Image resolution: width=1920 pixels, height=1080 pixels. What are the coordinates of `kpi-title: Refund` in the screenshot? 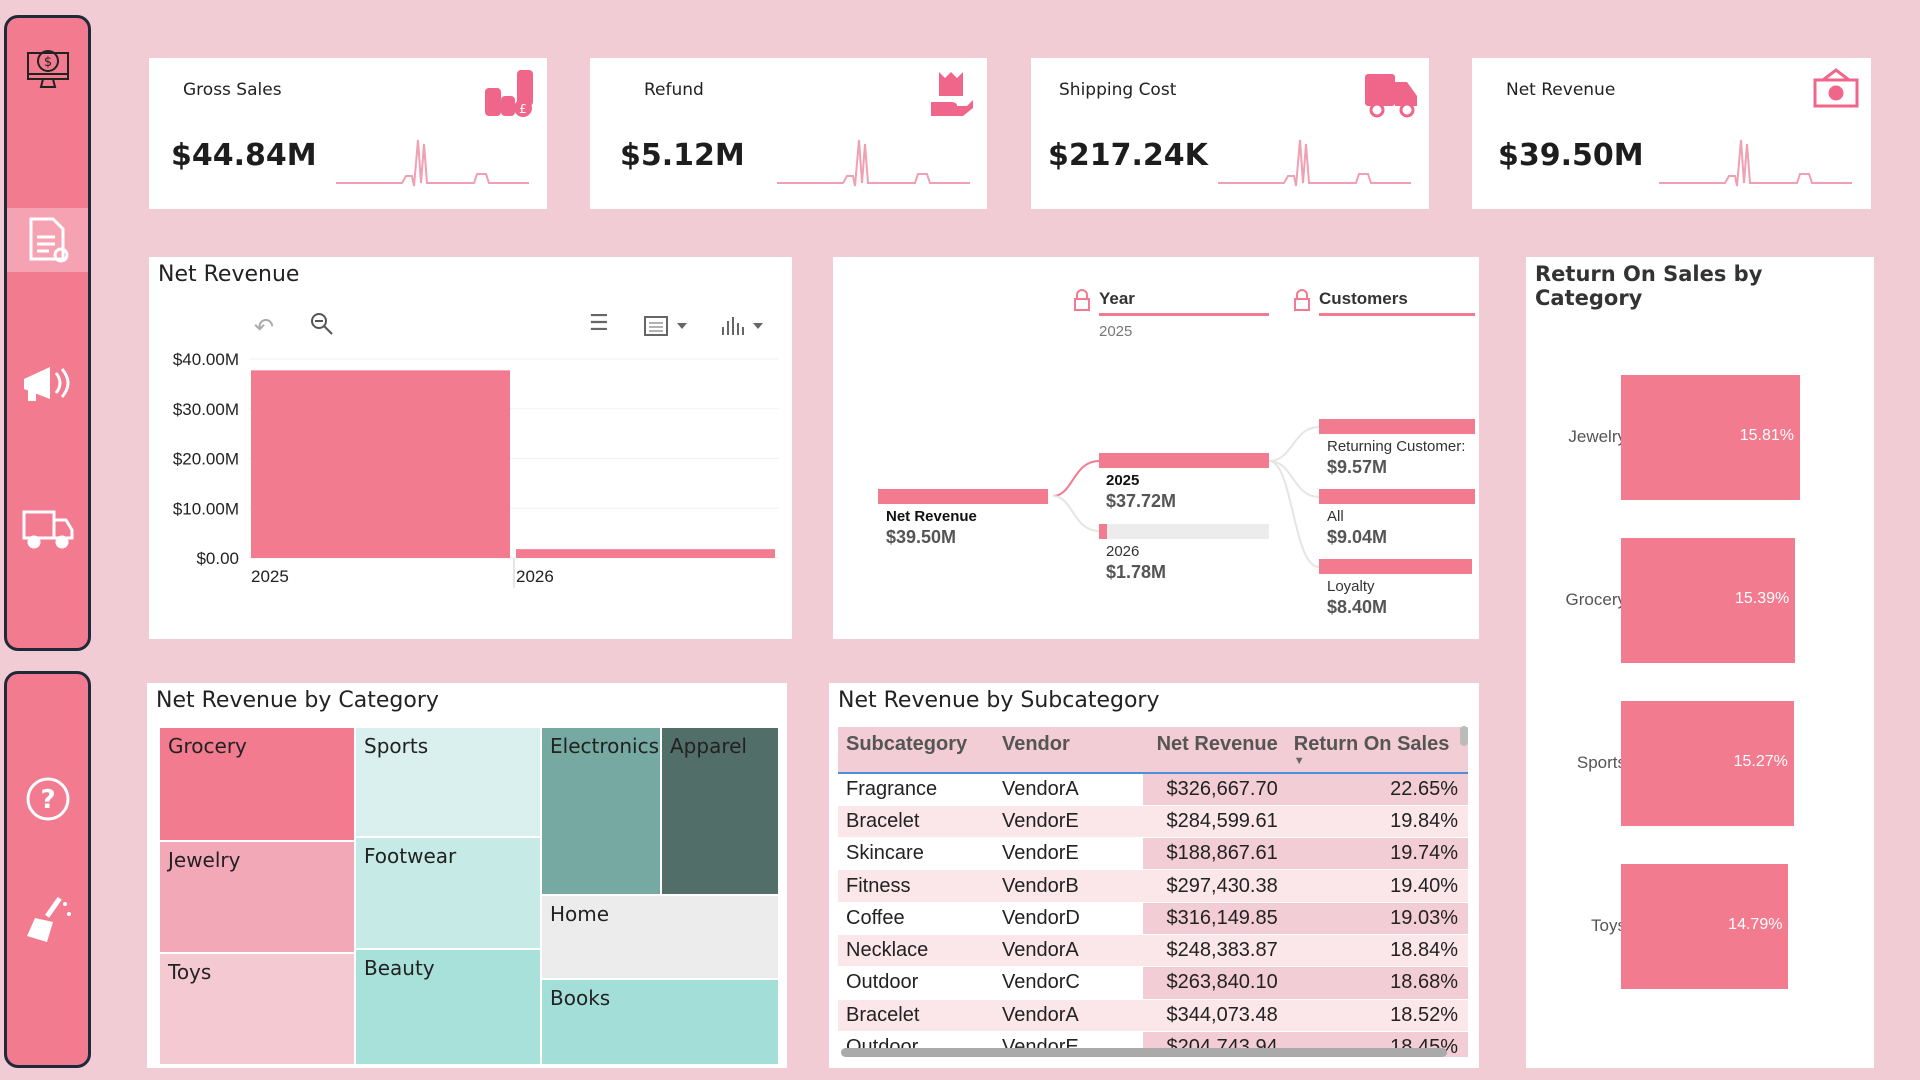 It's located at (674, 90).